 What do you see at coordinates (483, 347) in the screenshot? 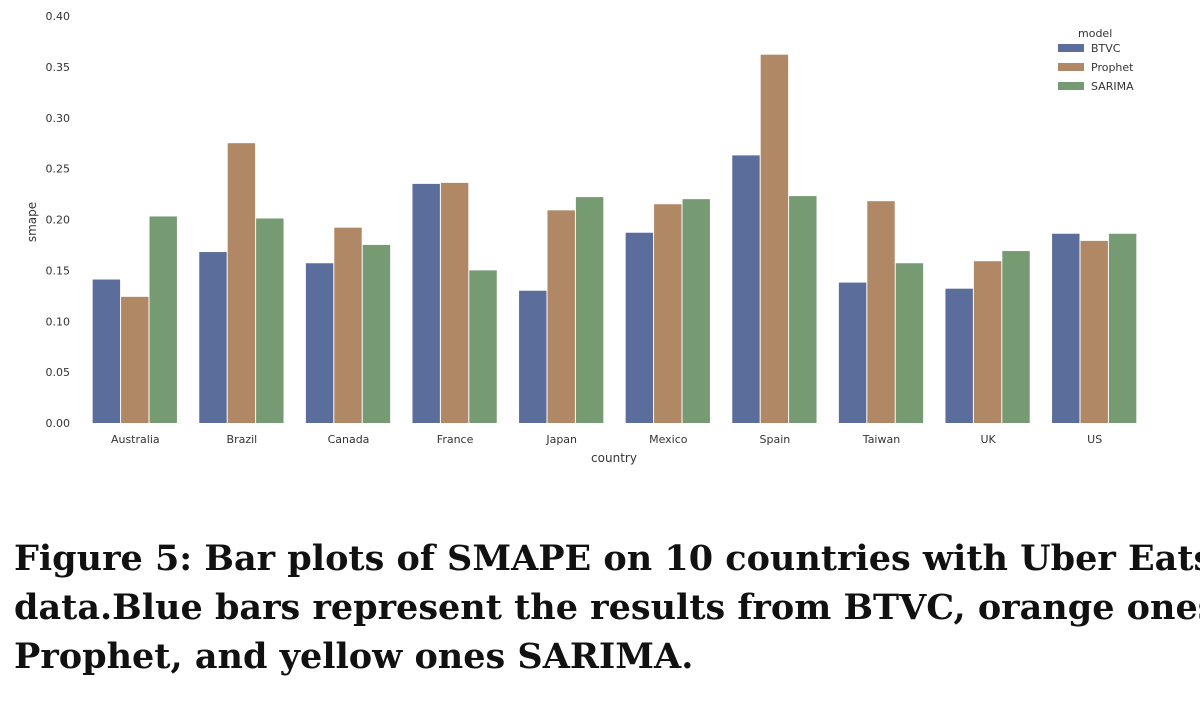
I see `bar-sarima-france` at bounding box center [483, 347].